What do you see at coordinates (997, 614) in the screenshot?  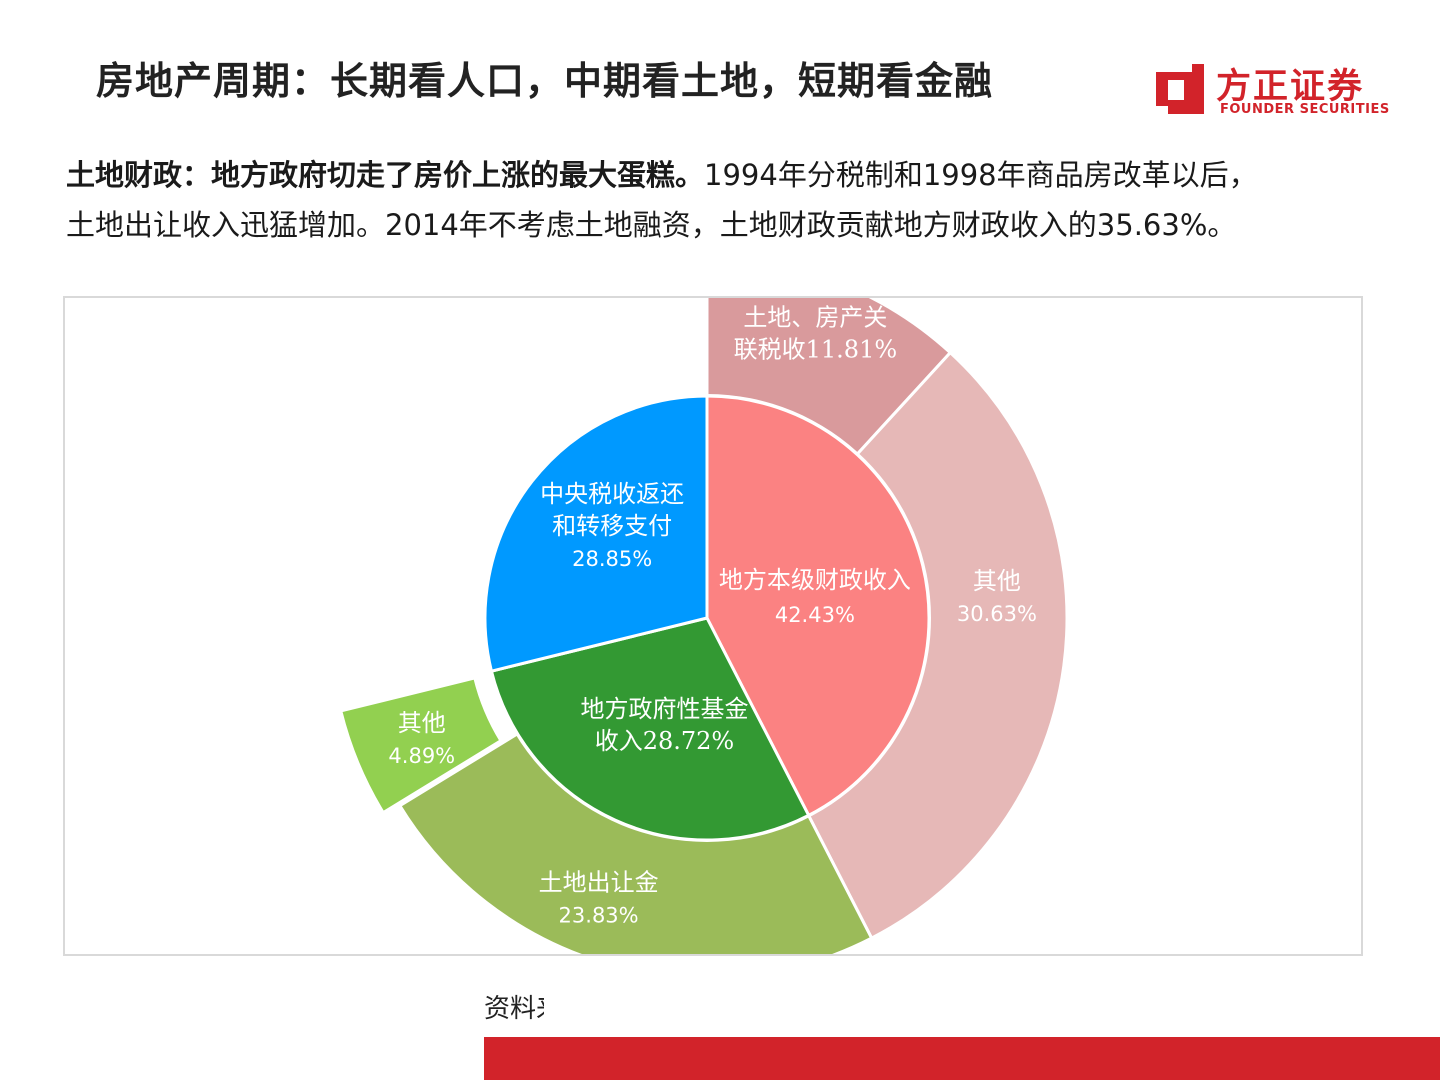 I see `outer-label-value: 30.63%` at bounding box center [997, 614].